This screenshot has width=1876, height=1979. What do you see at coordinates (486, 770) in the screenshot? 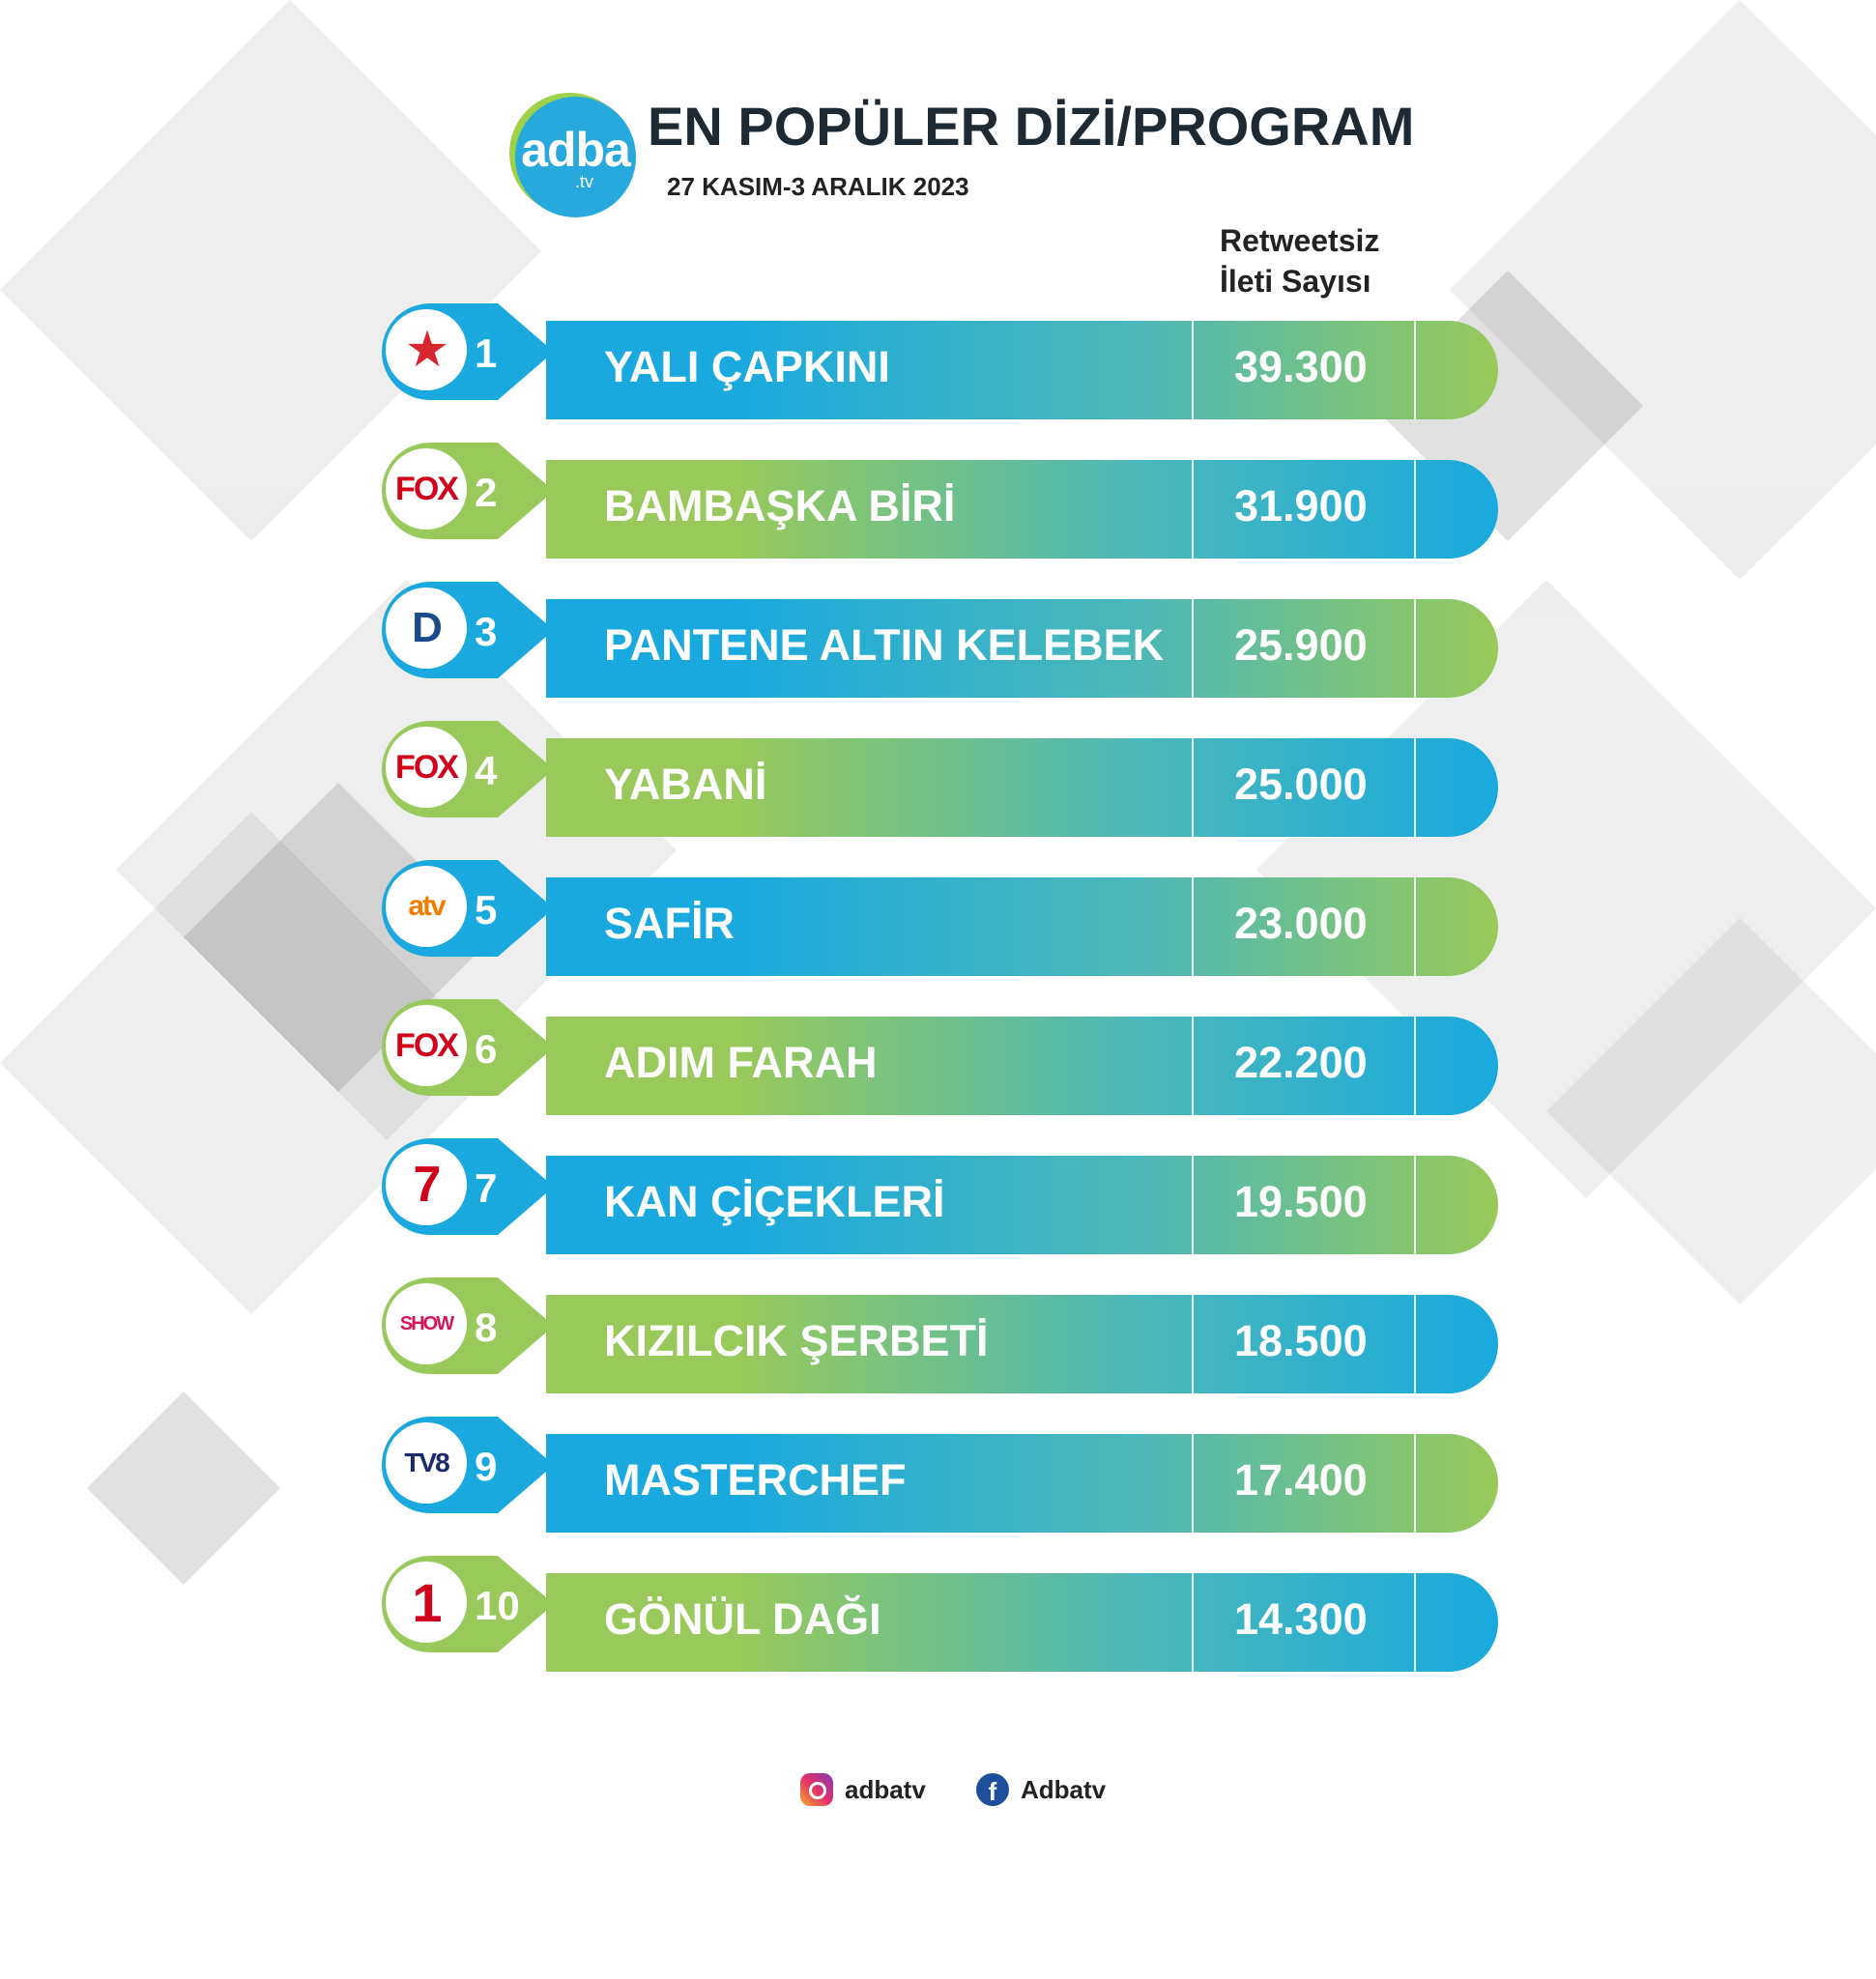
I see `rank-number: 4` at bounding box center [486, 770].